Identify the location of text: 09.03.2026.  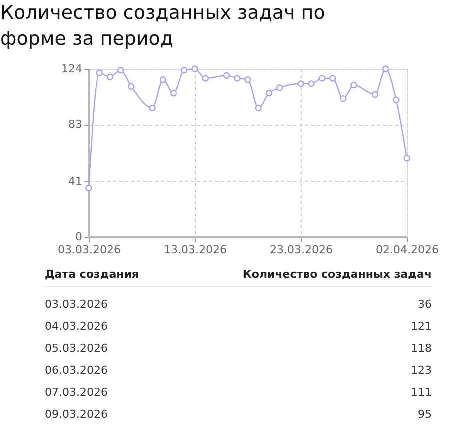
(76, 414).